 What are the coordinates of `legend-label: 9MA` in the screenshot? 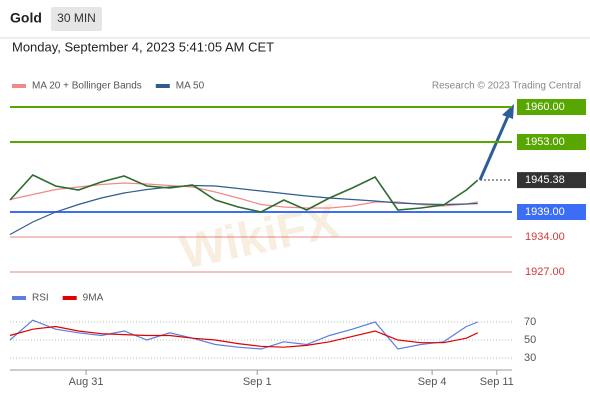 It's located at (93, 298).